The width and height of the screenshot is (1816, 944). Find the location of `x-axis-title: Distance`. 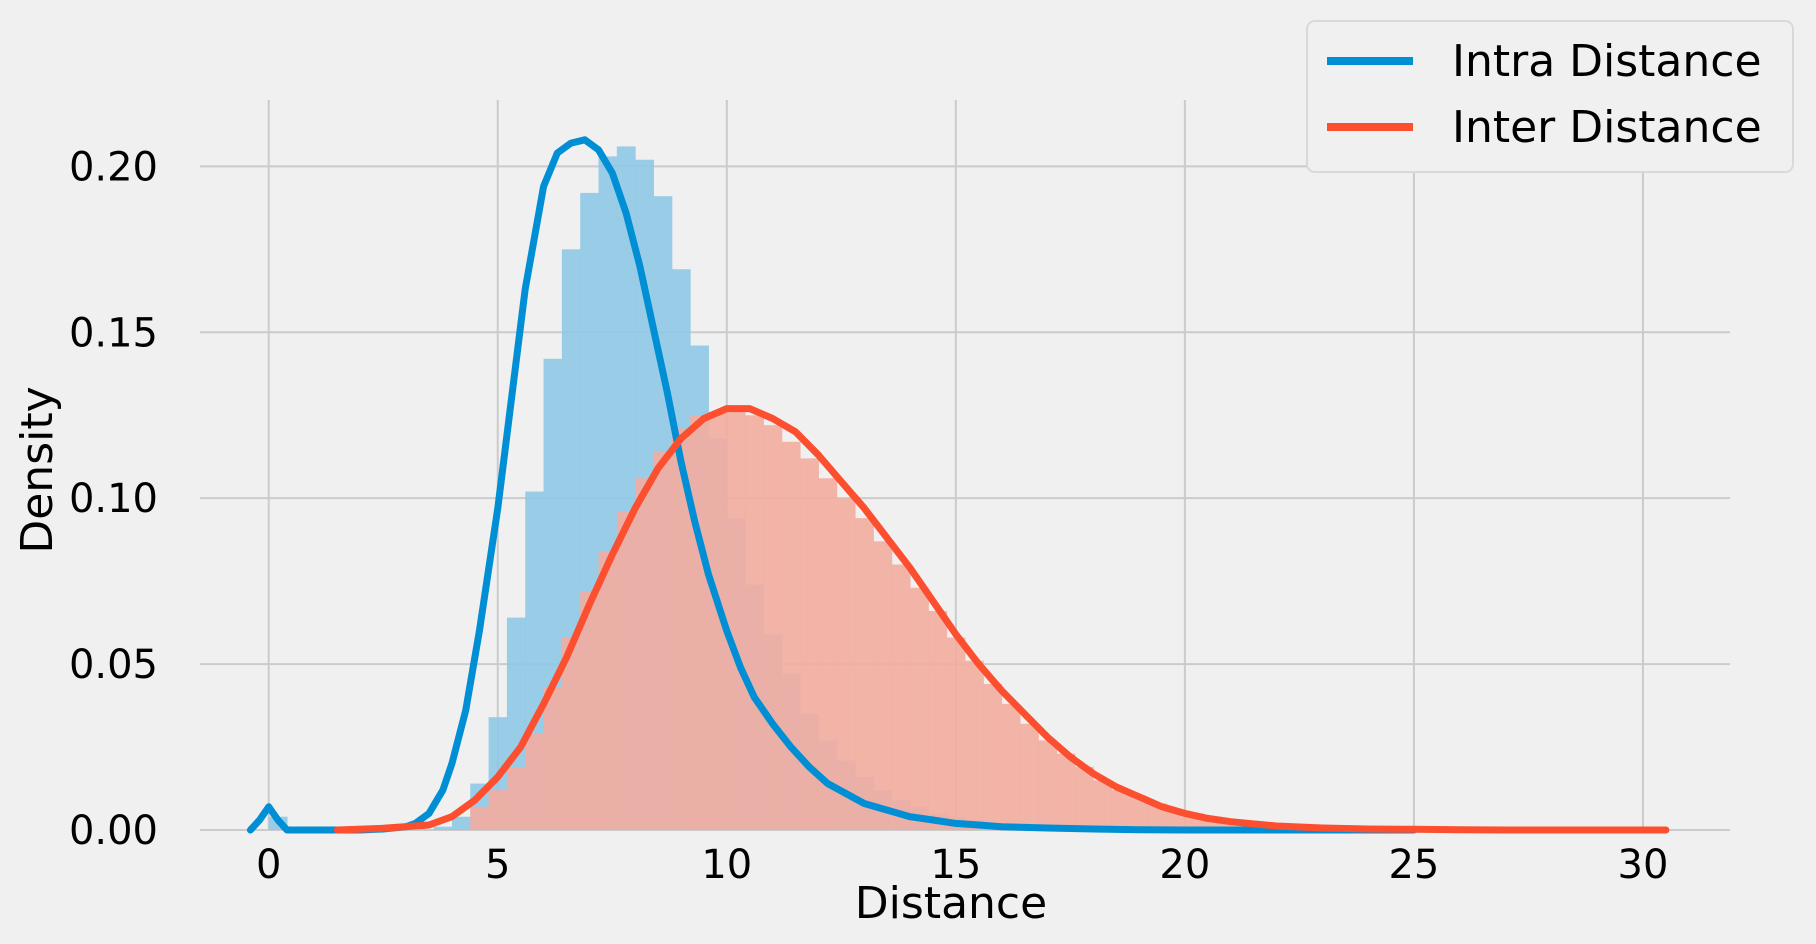

x-axis-title: Distance is located at coordinates (951, 903).